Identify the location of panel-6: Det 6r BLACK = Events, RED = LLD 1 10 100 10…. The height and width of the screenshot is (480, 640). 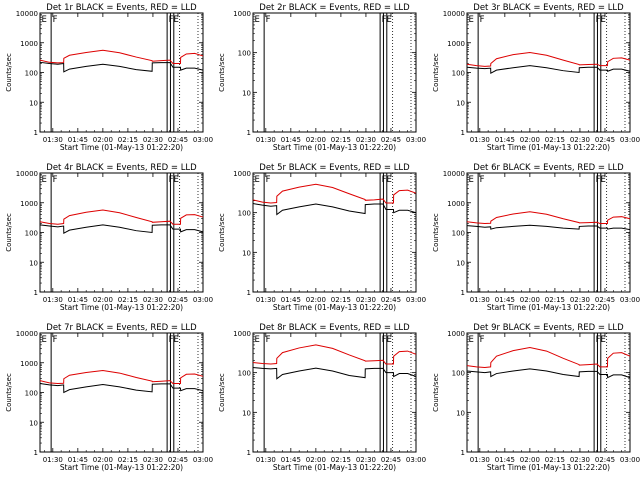
(536, 237).